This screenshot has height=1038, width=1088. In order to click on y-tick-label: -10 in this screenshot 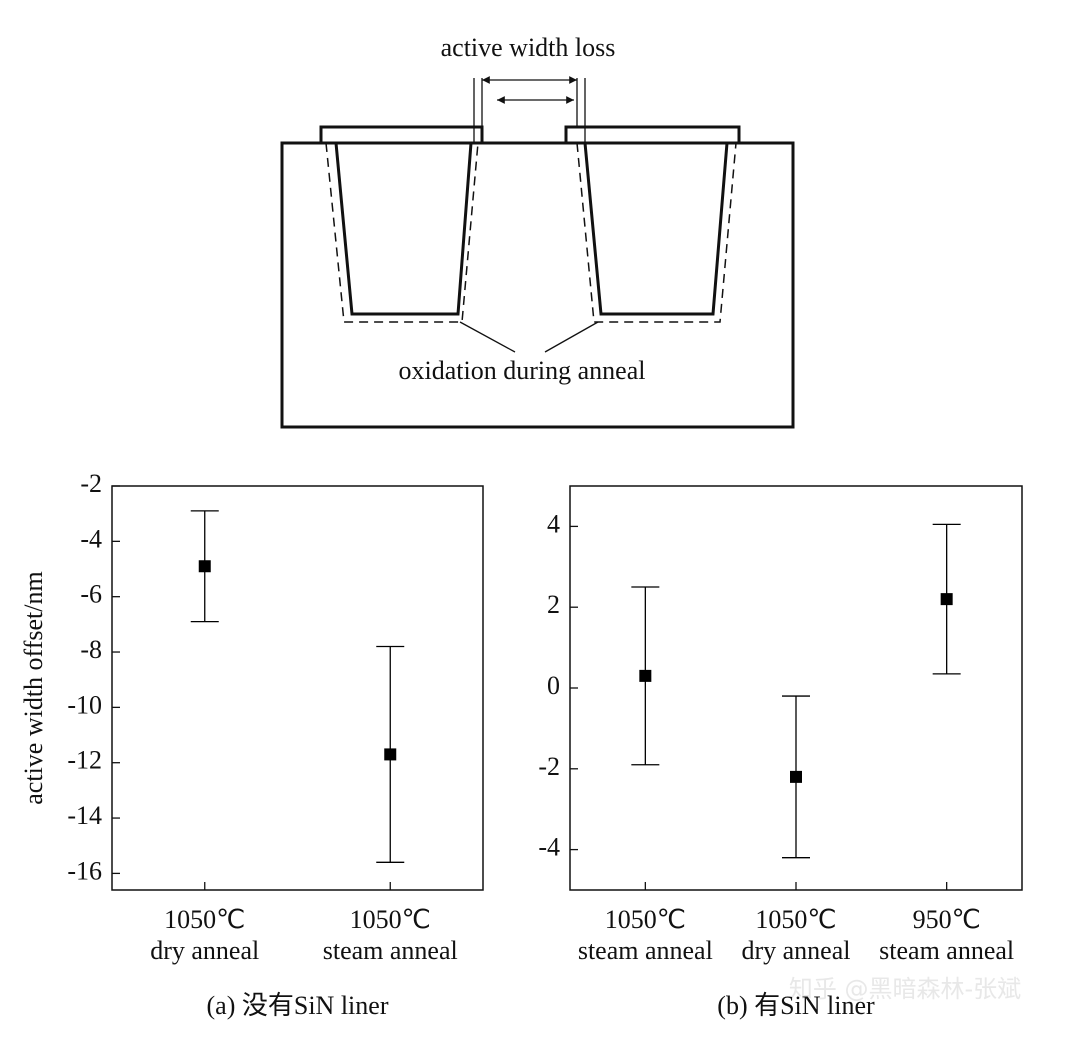, I will do `click(84, 704)`.